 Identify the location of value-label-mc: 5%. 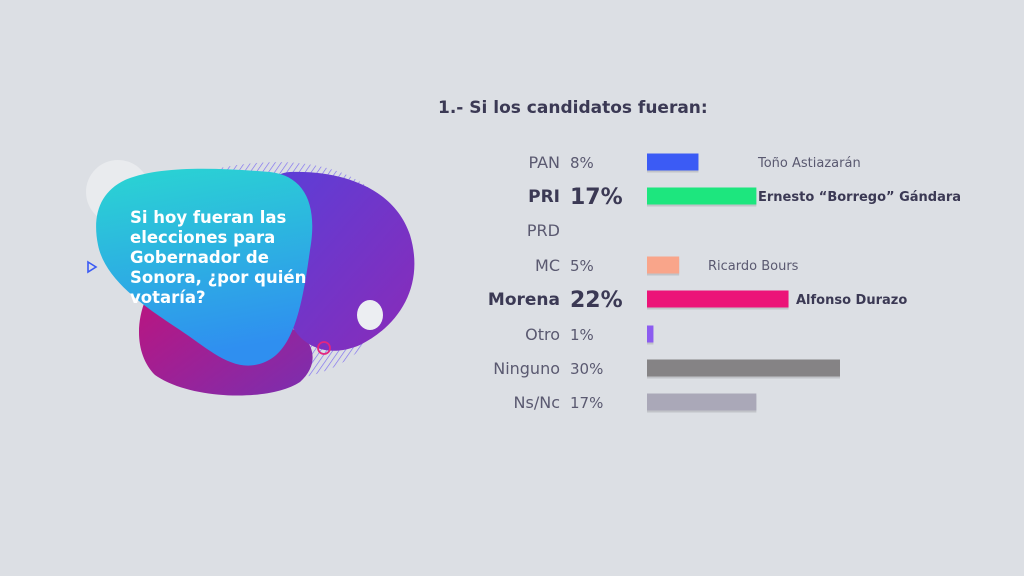
(582, 266).